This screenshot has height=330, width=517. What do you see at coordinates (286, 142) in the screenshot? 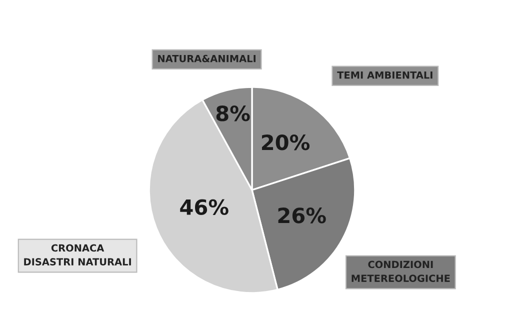
I see `data-label: 20%` at bounding box center [286, 142].